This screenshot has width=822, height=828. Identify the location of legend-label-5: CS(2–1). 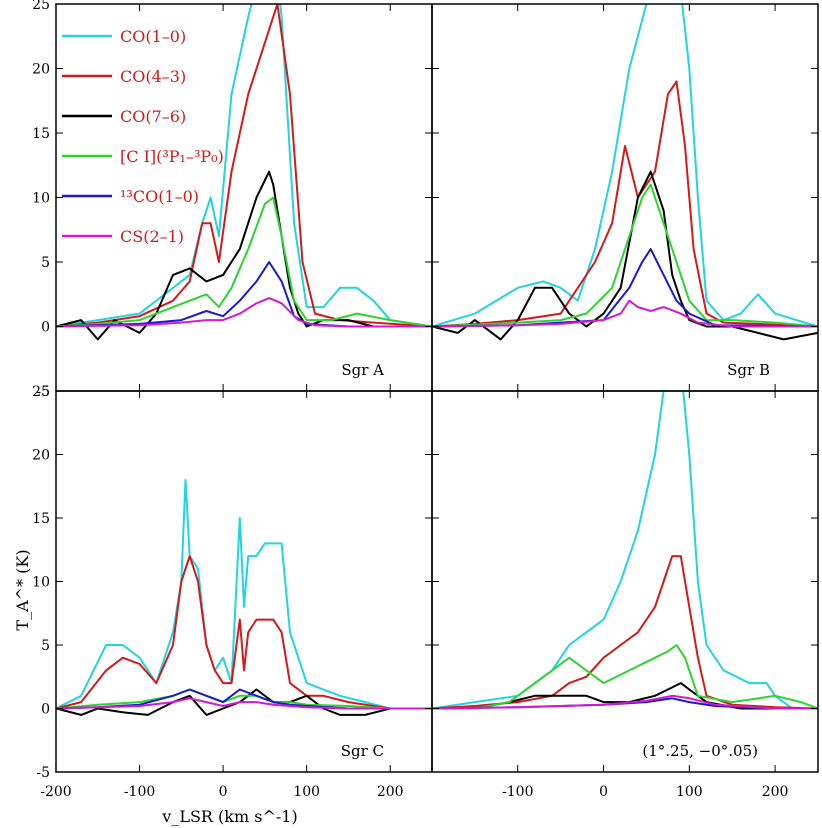
(152, 236).